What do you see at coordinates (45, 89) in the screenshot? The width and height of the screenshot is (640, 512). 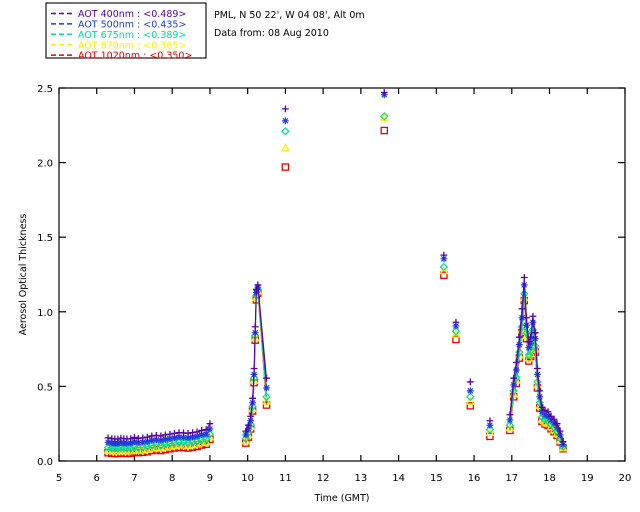 I see `y-tick-label: 2.5` at bounding box center [45, 89].